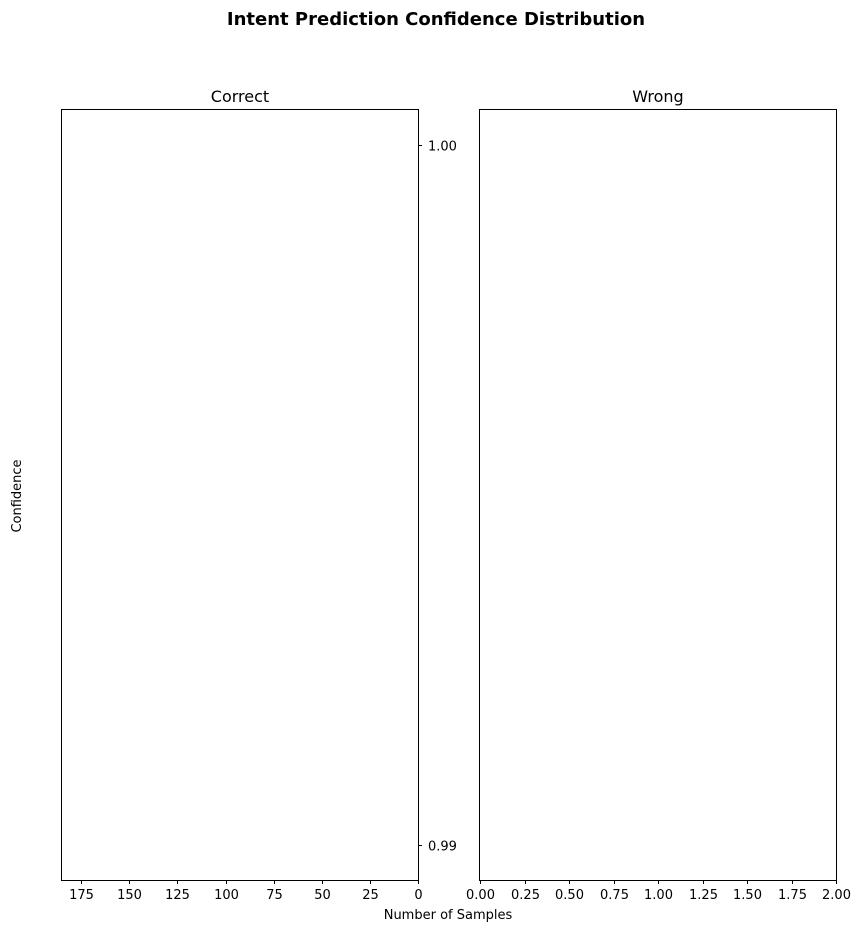 Image resolution: width=861 pixels, height=933 pixels. I want to click on x-tick-label: 175, so click(81, 895).